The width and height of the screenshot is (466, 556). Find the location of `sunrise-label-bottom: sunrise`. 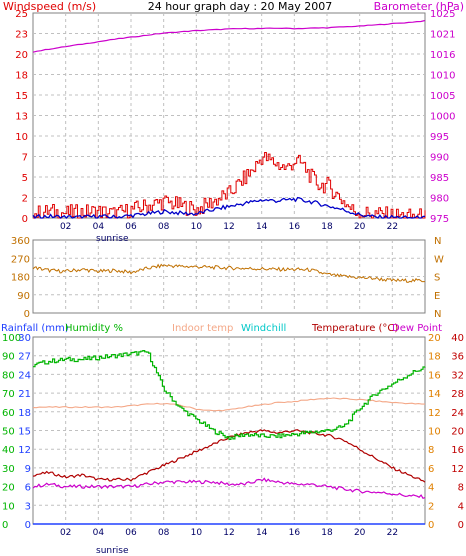

sunrise-label-bottom: sunrise is located at coordinates (112, 551).